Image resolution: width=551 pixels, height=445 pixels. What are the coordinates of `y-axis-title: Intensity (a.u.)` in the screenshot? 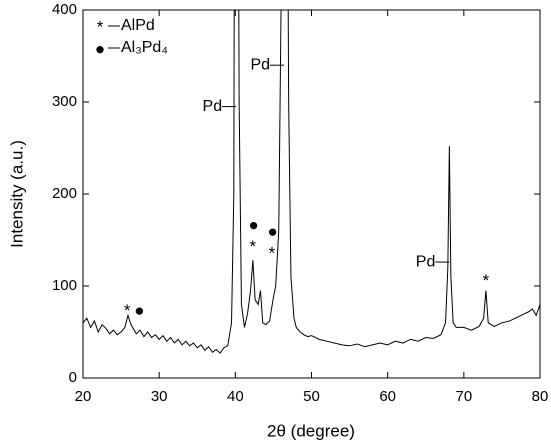 It's located at (16, 194).